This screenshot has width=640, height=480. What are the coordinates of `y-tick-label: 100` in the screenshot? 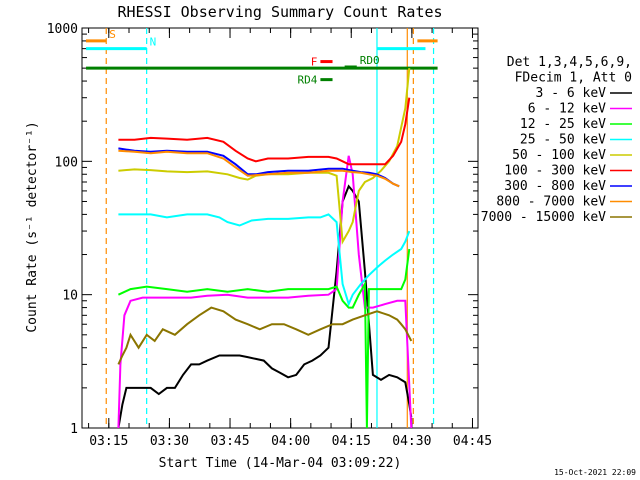 It's located at (66, 162).